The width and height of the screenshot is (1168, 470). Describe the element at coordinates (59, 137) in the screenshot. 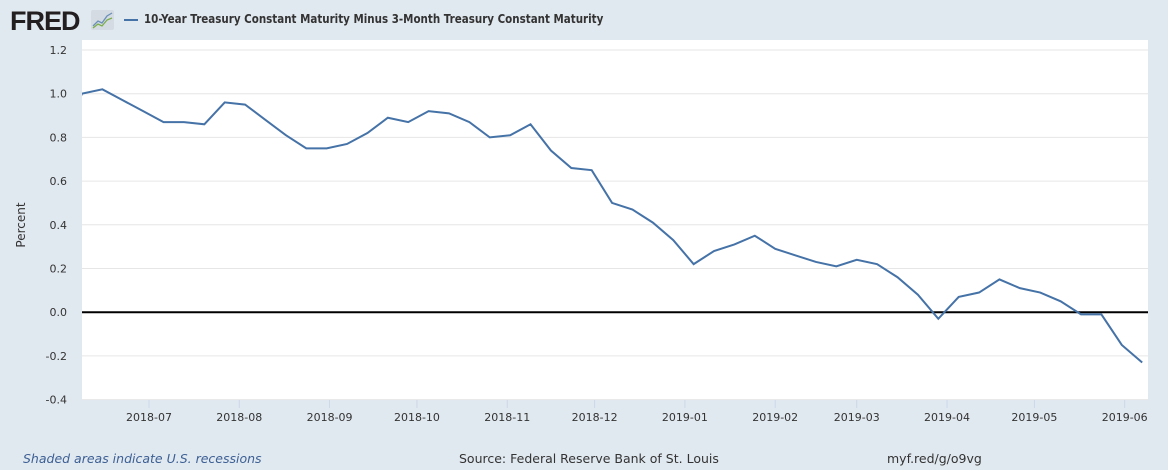

I see `y-tick-label: 0.8` at that location.